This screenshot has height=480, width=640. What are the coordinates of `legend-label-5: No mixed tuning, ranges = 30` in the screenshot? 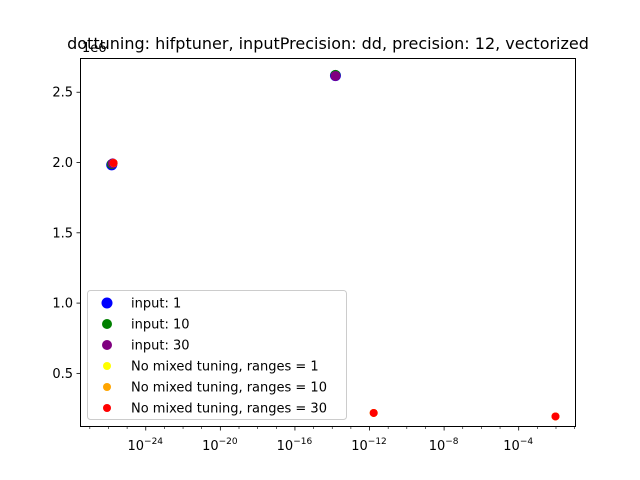 It's located at (229, 409).